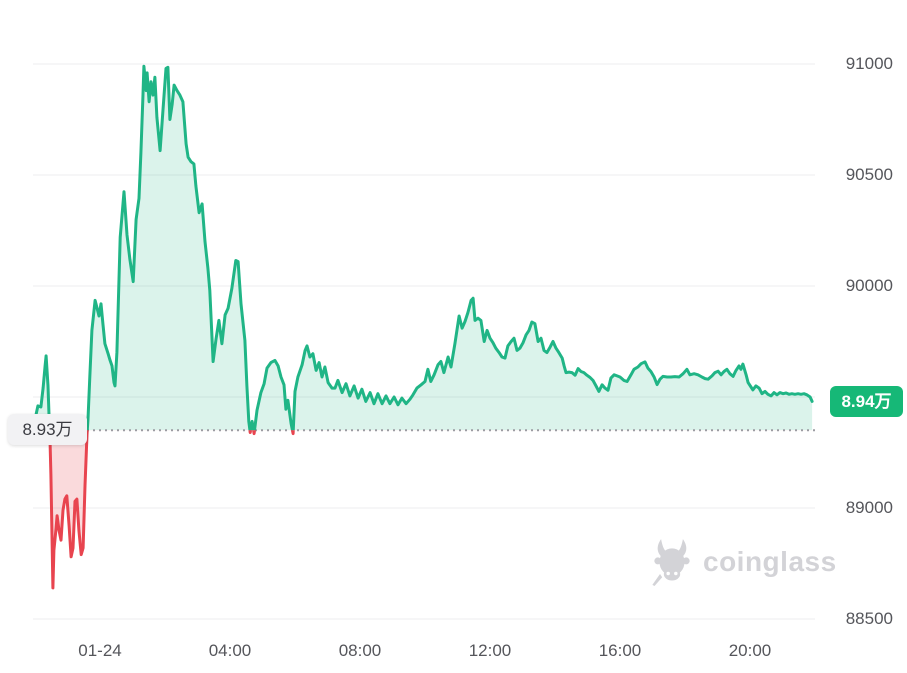  Describe the element at coordinates (869, 63) in the screenshot. I see `y-axis-label: 91000` at that location.